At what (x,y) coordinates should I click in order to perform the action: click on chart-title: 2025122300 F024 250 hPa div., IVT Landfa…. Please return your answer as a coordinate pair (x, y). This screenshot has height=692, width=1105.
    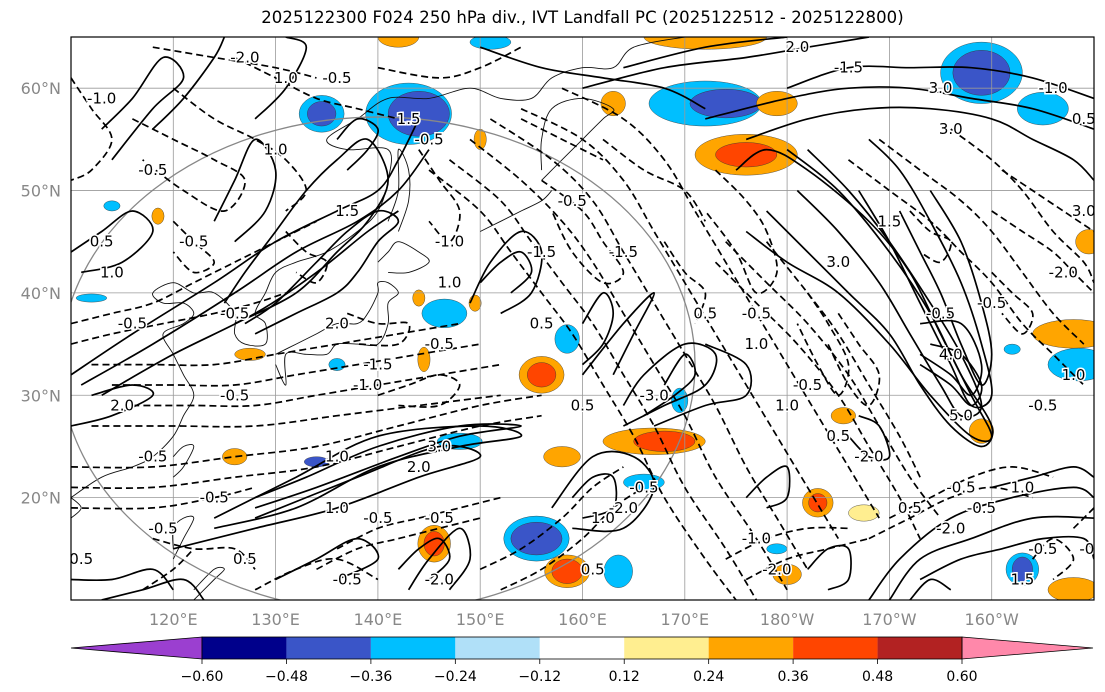
    Looking at the image, I should click on (582, 17).